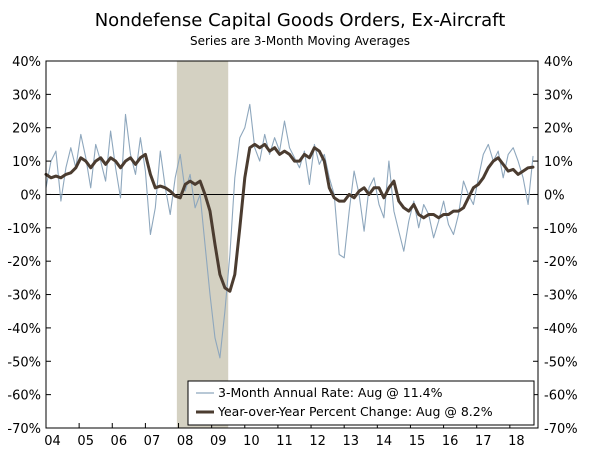 The image size is (600, 455). I want to click on y-tick-label-left: -70%, so click(24, 429).